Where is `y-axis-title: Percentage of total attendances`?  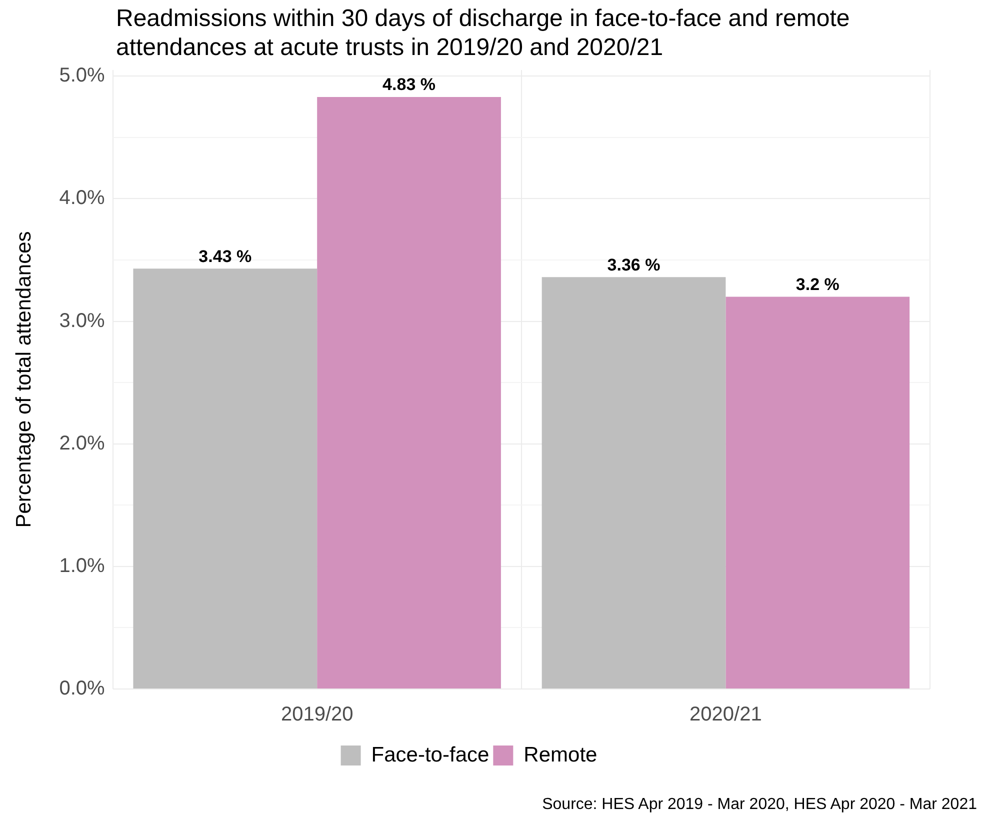 y-axis-title: Percentage of total attendances is located at coordinates (24, 379).